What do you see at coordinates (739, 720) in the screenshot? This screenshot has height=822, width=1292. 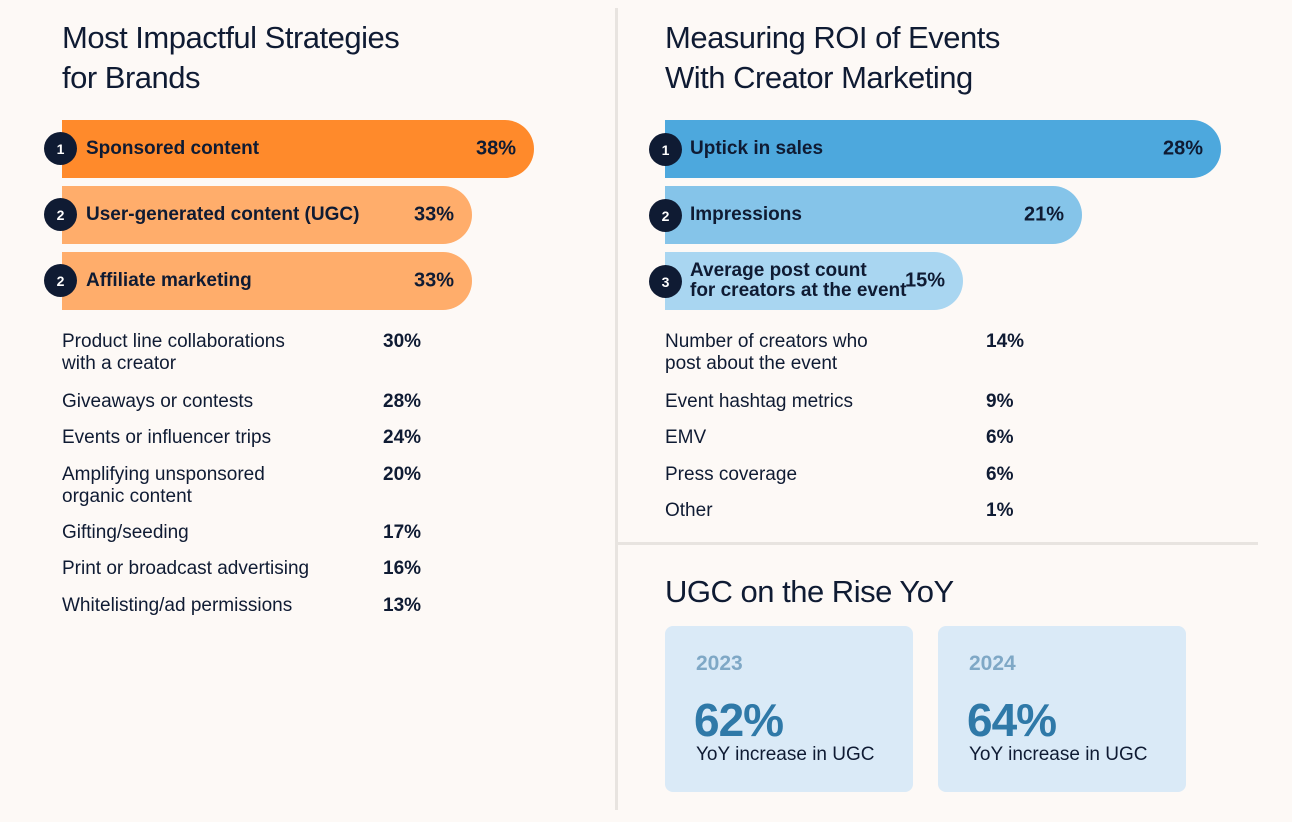 I see `card-percent: 62%` at bounding box center [739, 720].